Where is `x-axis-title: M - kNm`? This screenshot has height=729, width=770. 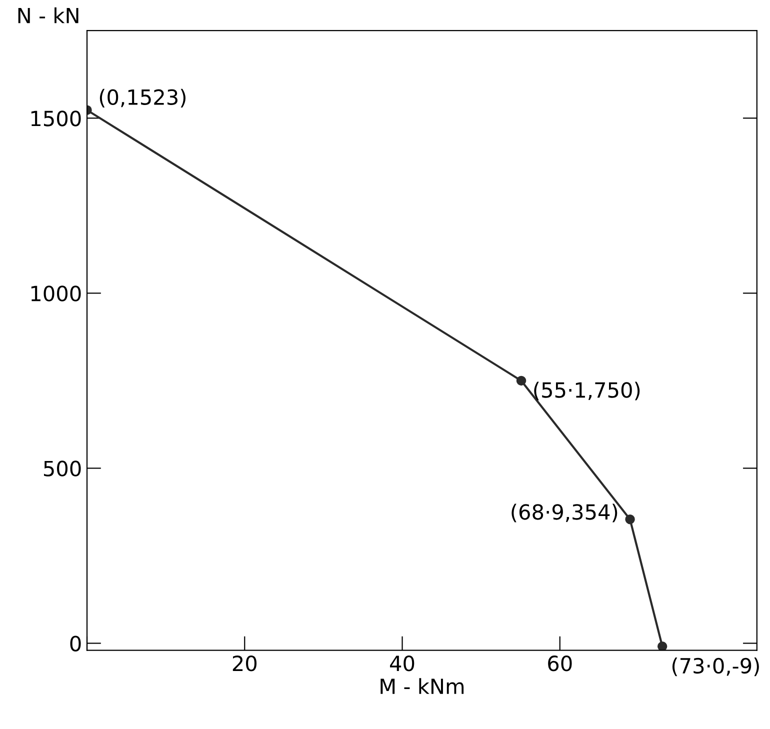
x-axis-title: M - kNm is located at coordinates (422, 686).